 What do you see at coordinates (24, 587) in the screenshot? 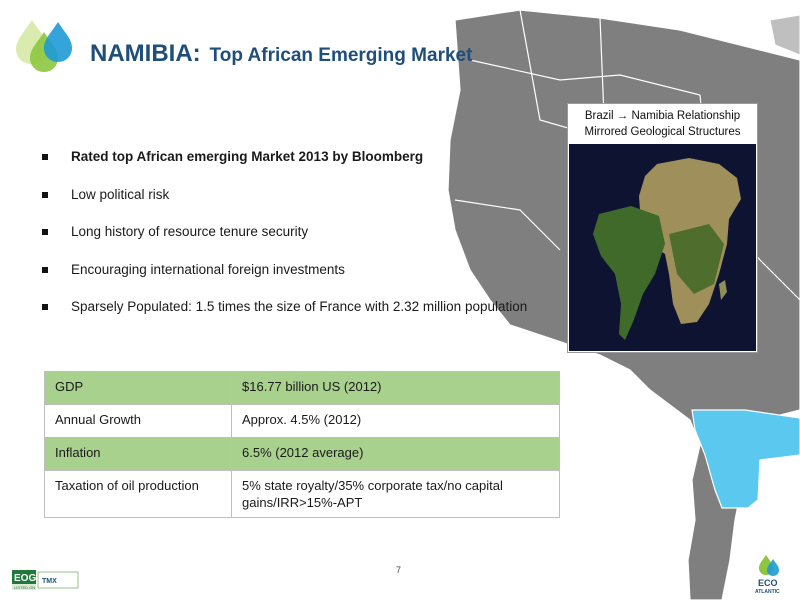
I see `eog-listed-text: LISTED ON` at bounding box center [24, 587].